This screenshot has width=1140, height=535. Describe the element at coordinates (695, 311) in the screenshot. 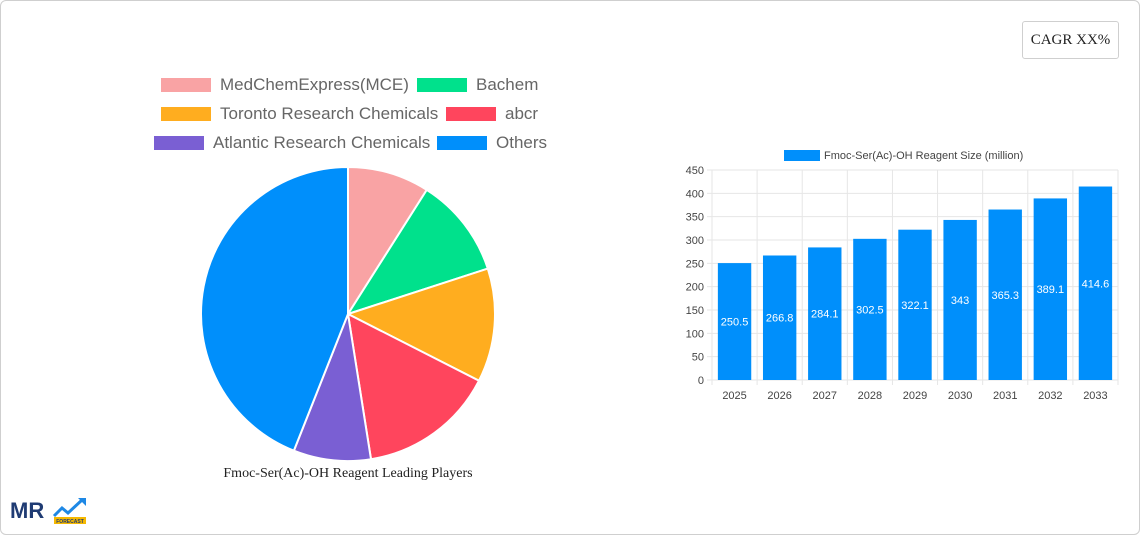

I see `y-tick-label: 150` at that location.